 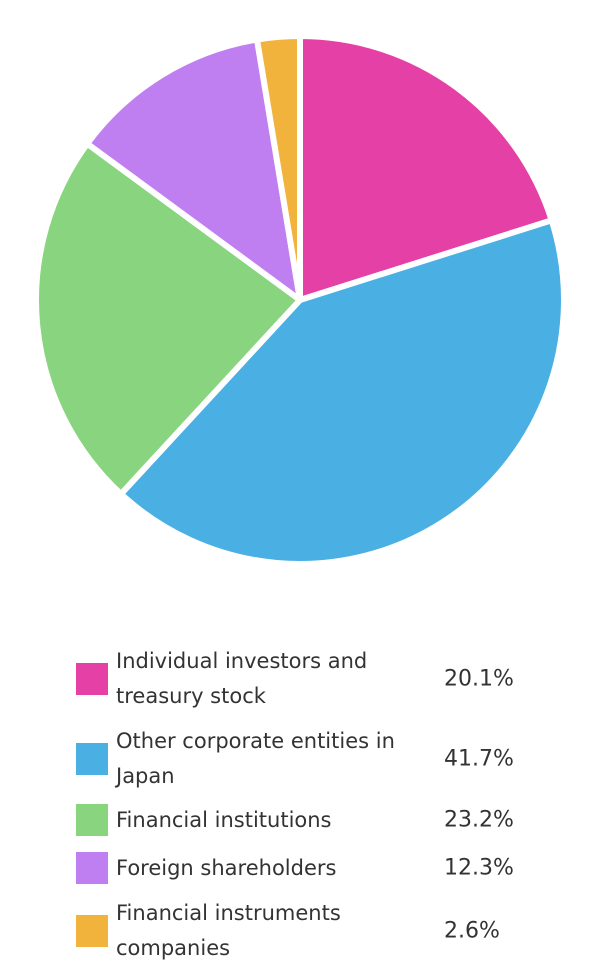 I want to click on legend-label: Financial institutions, so click(x=224, y=819).